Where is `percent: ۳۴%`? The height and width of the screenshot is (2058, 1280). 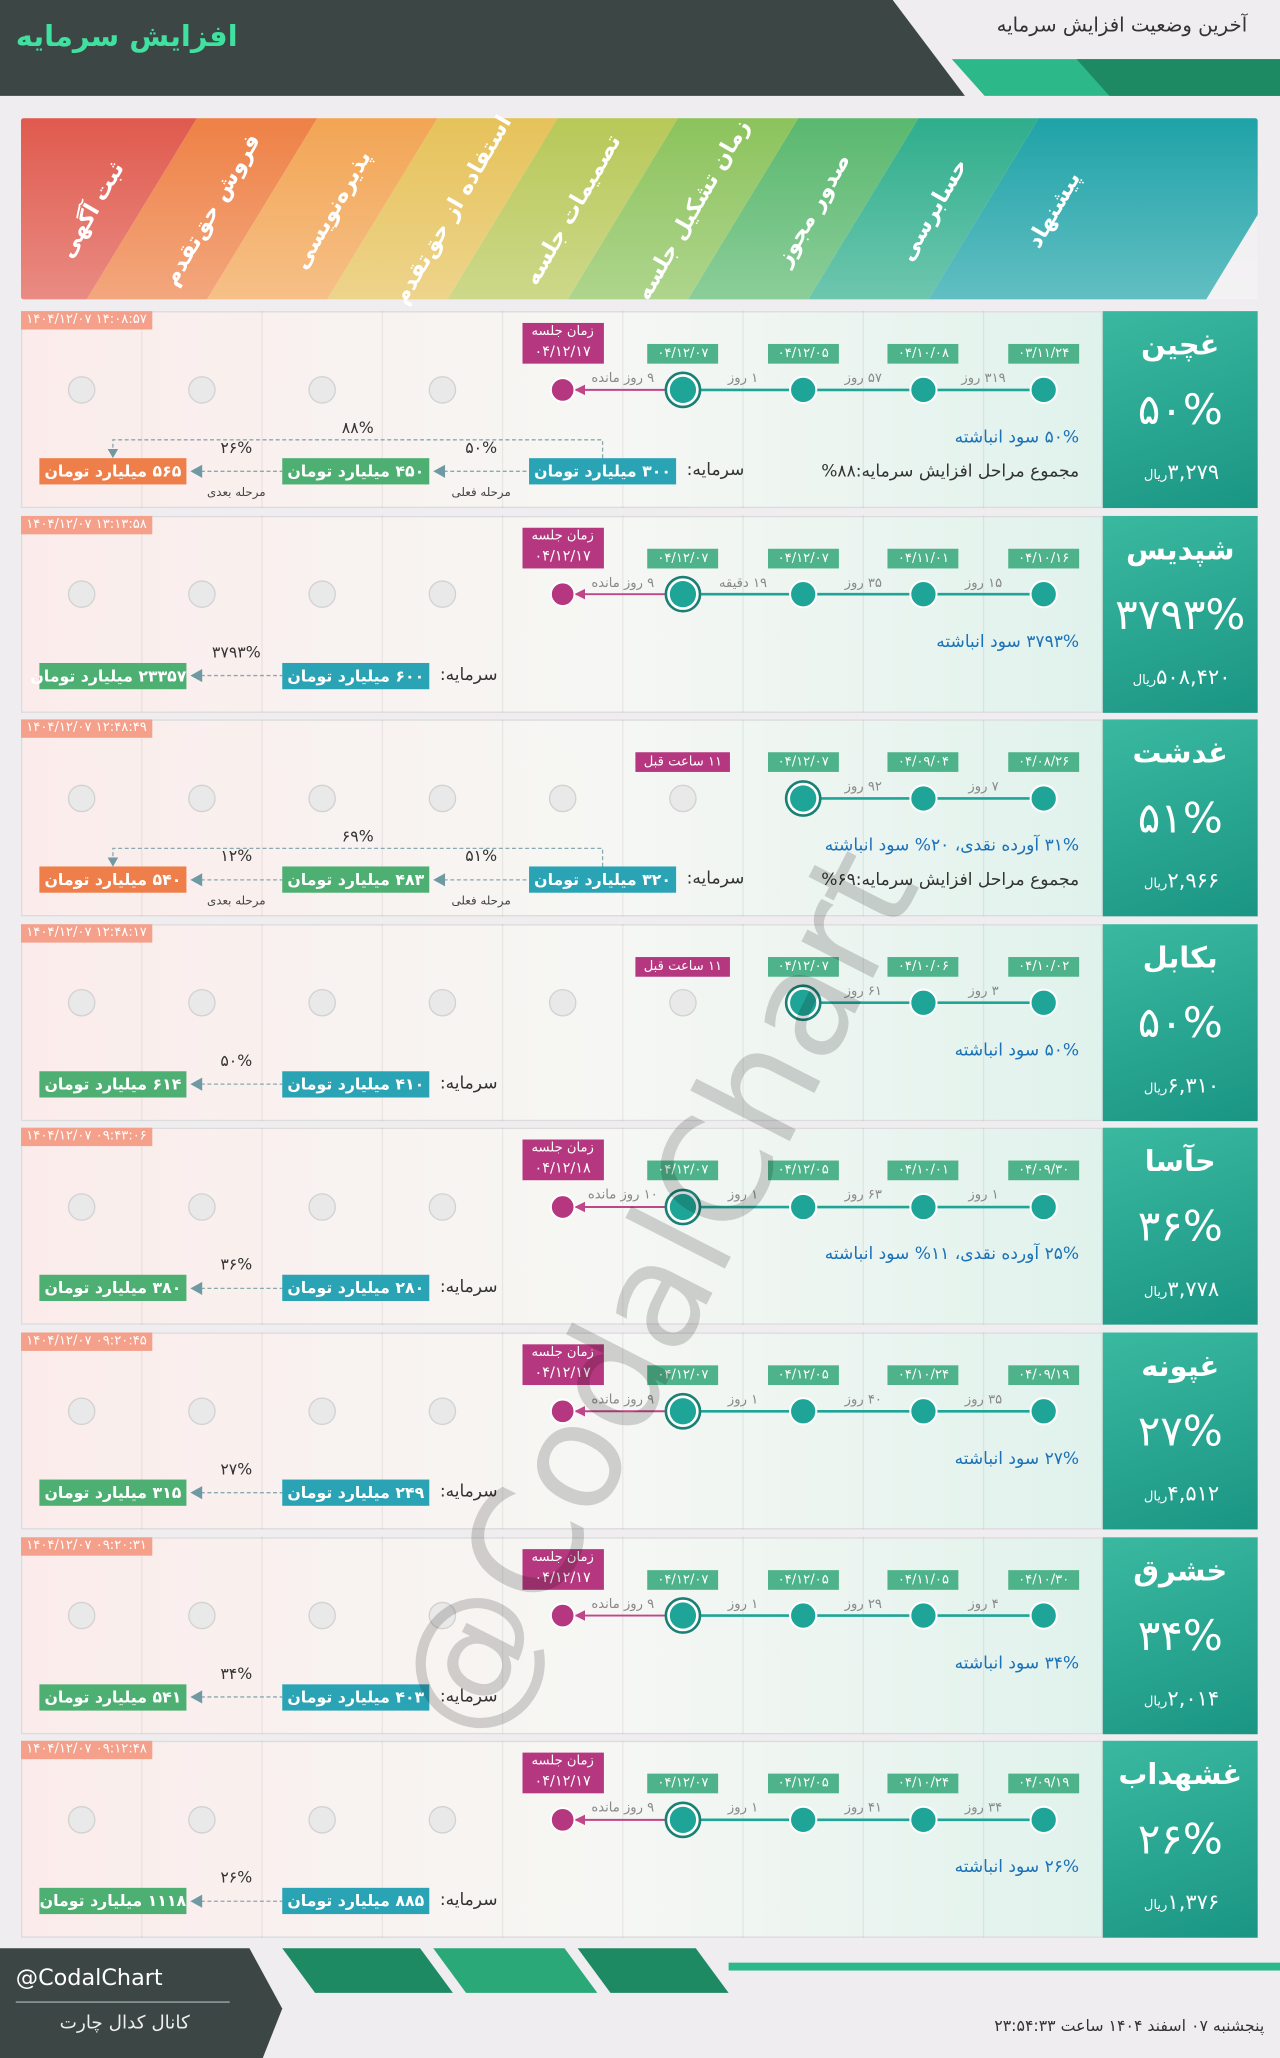
percent: ۳۴% is located at coordinates (1180, 1635).